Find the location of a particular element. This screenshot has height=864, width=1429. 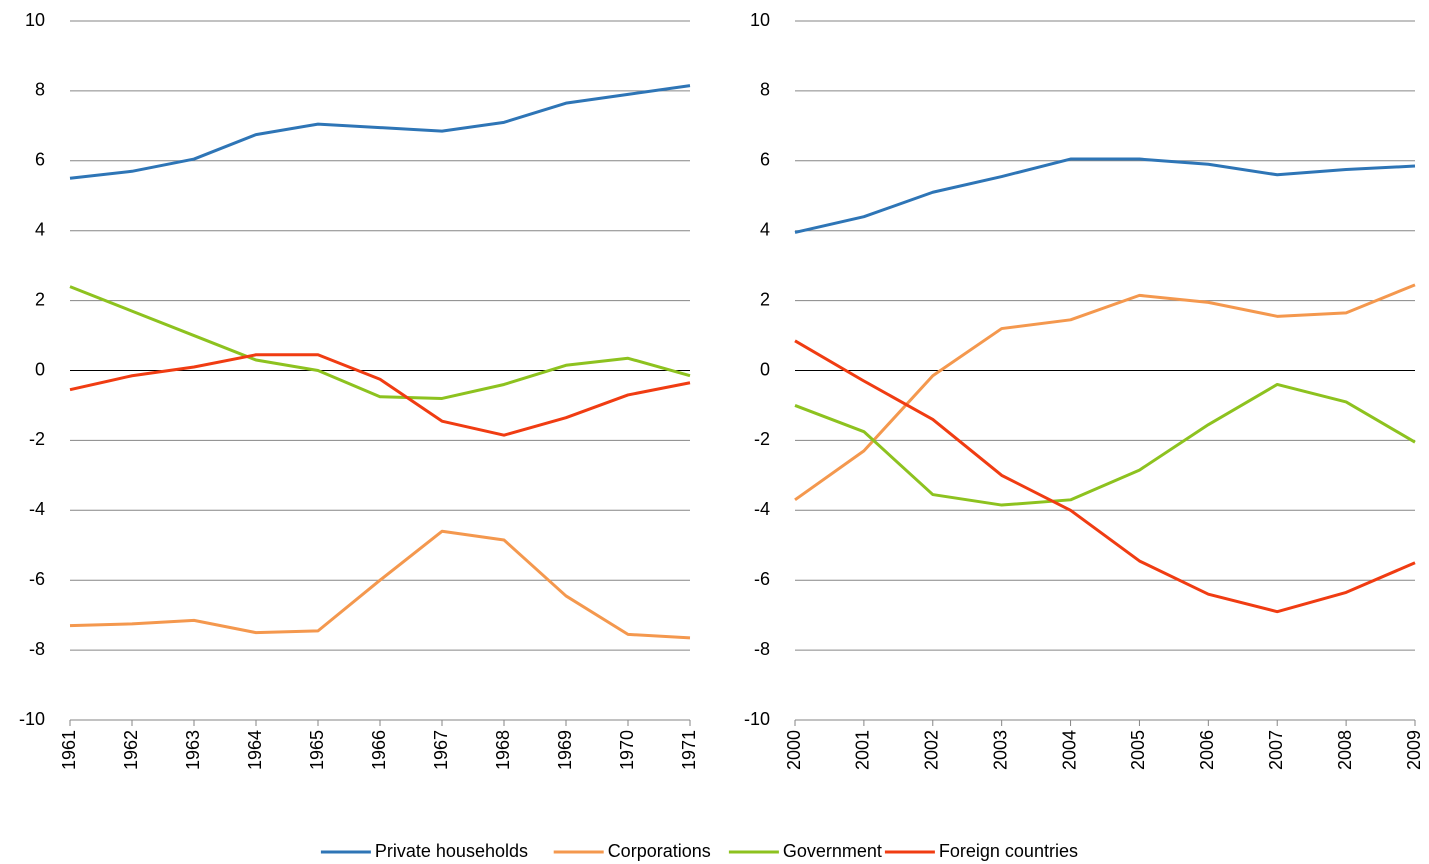

x-tick-label: 1967 is located at coordinates (441, 750).